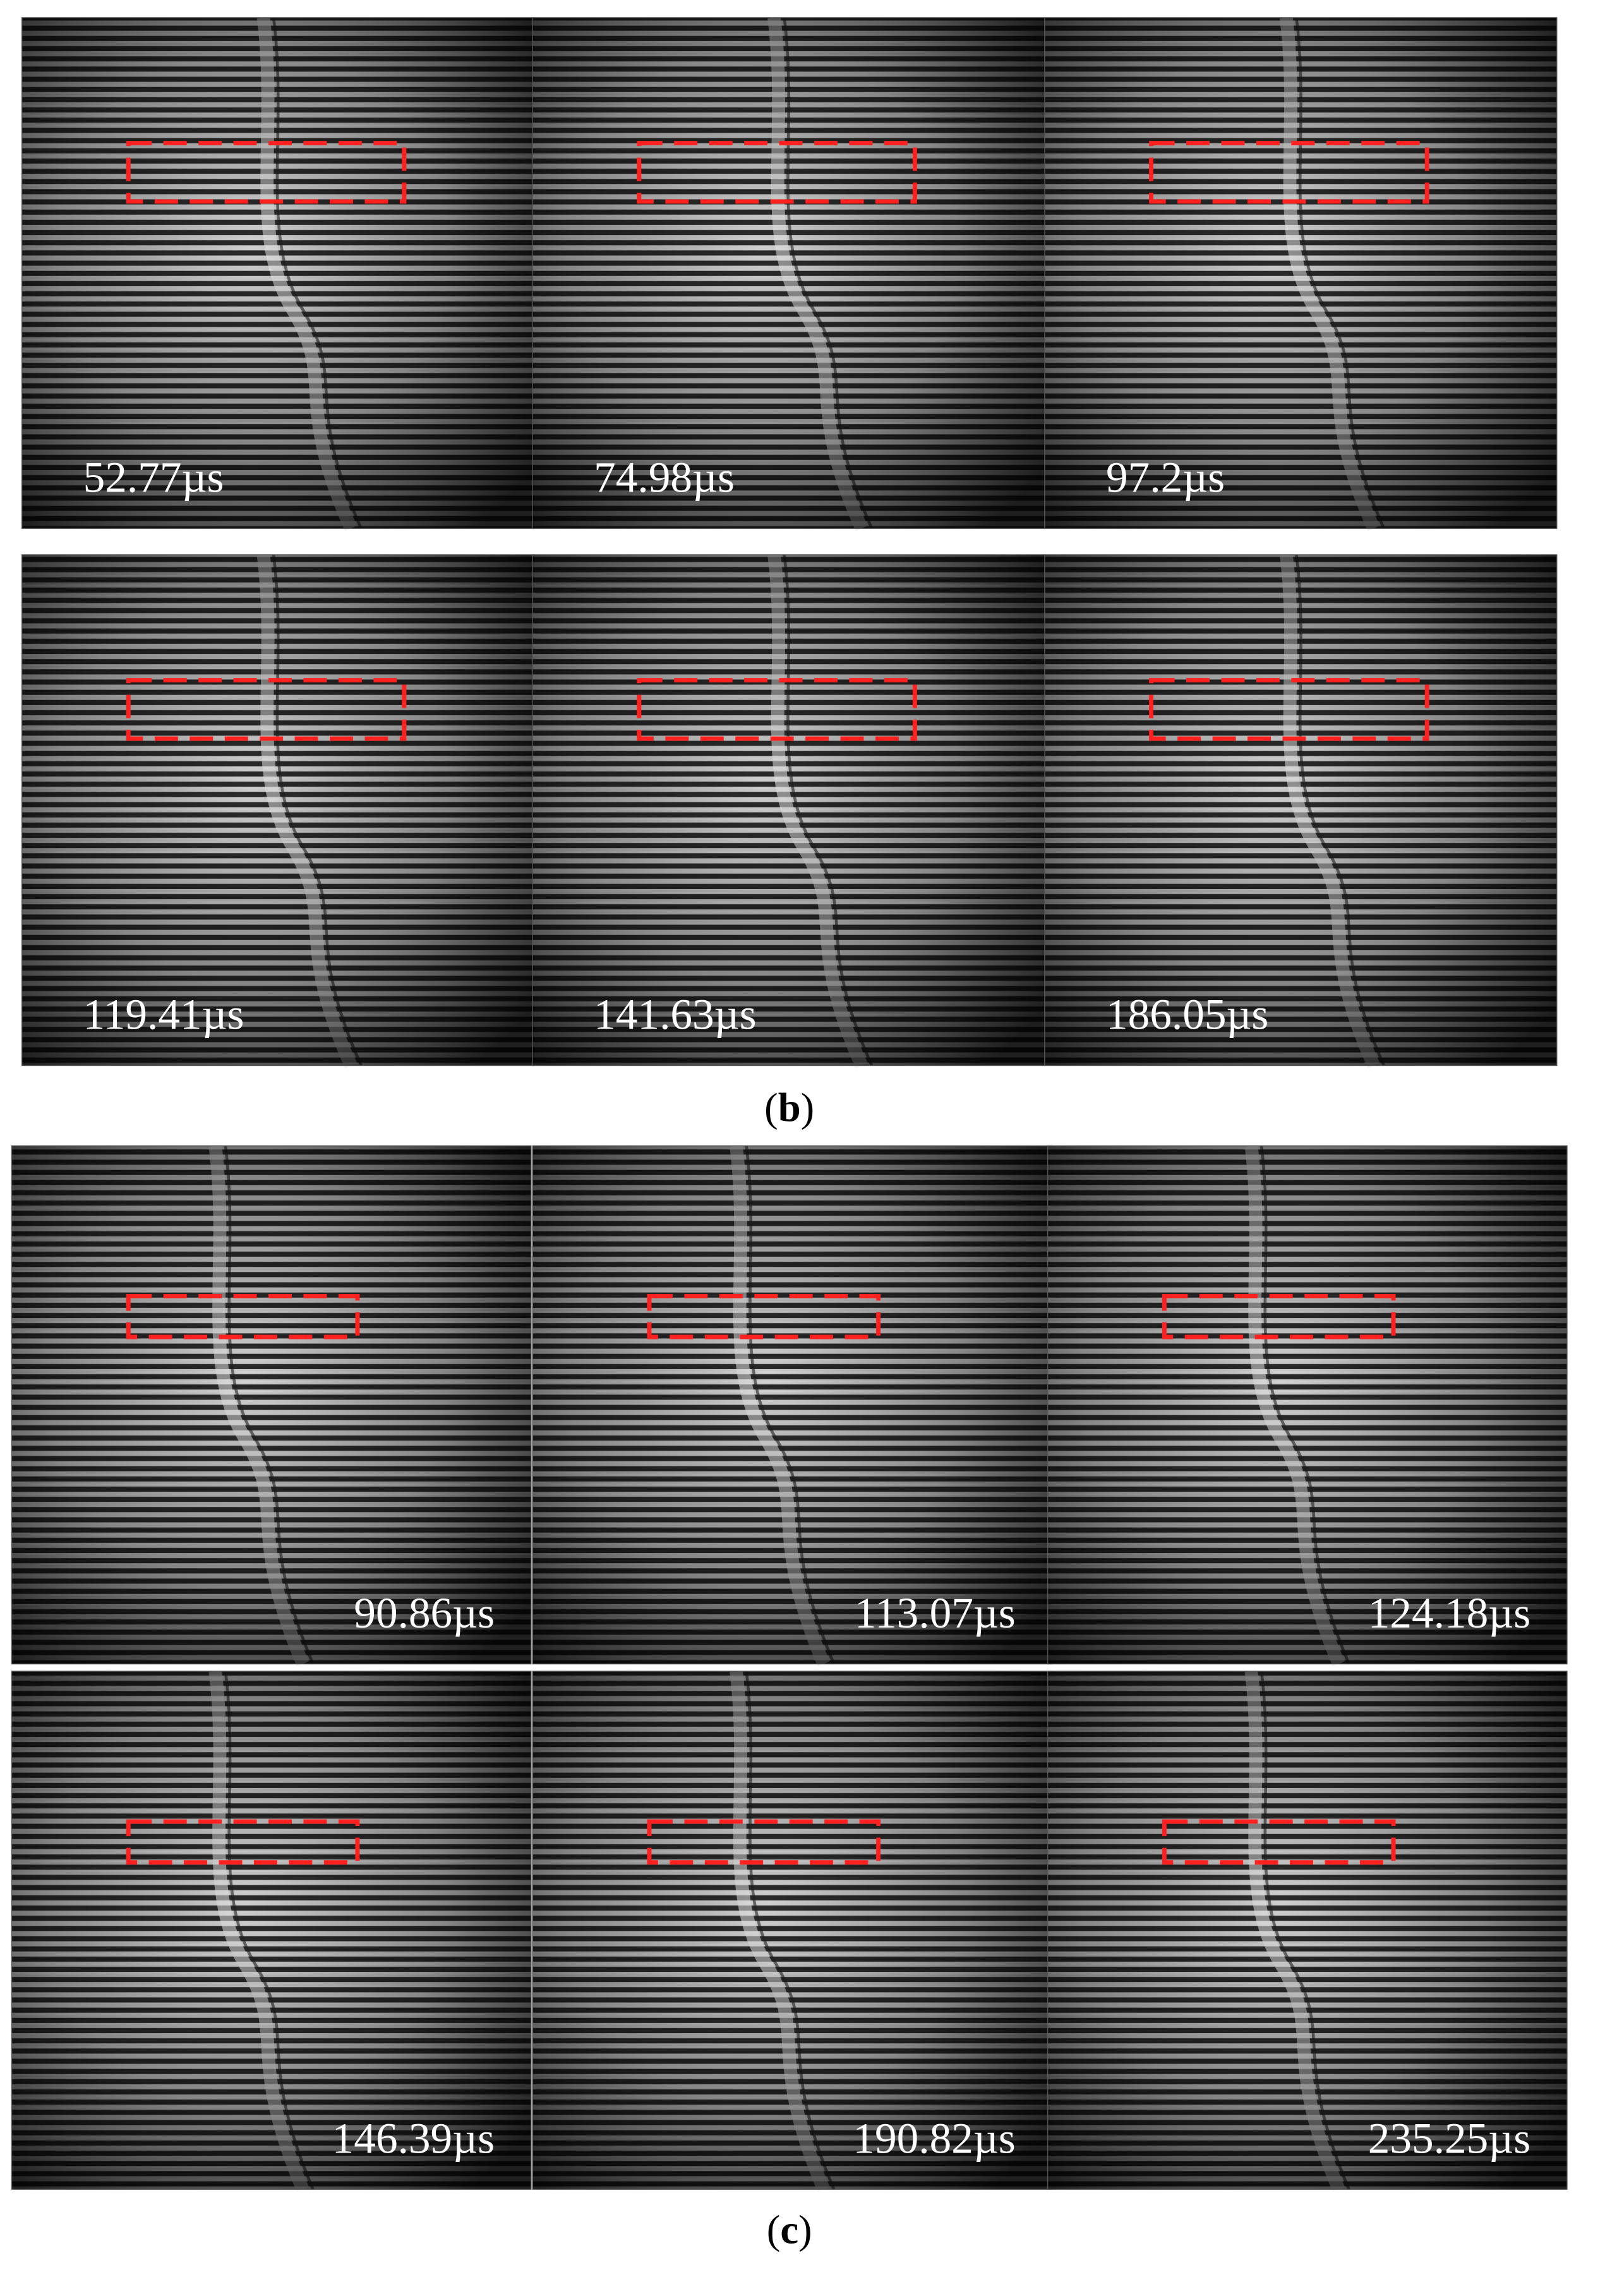 Image resolution: width=1605 pixels, height=2296 pixels. I want to click on timestamp: 141.63µs, so click(675, 1015).